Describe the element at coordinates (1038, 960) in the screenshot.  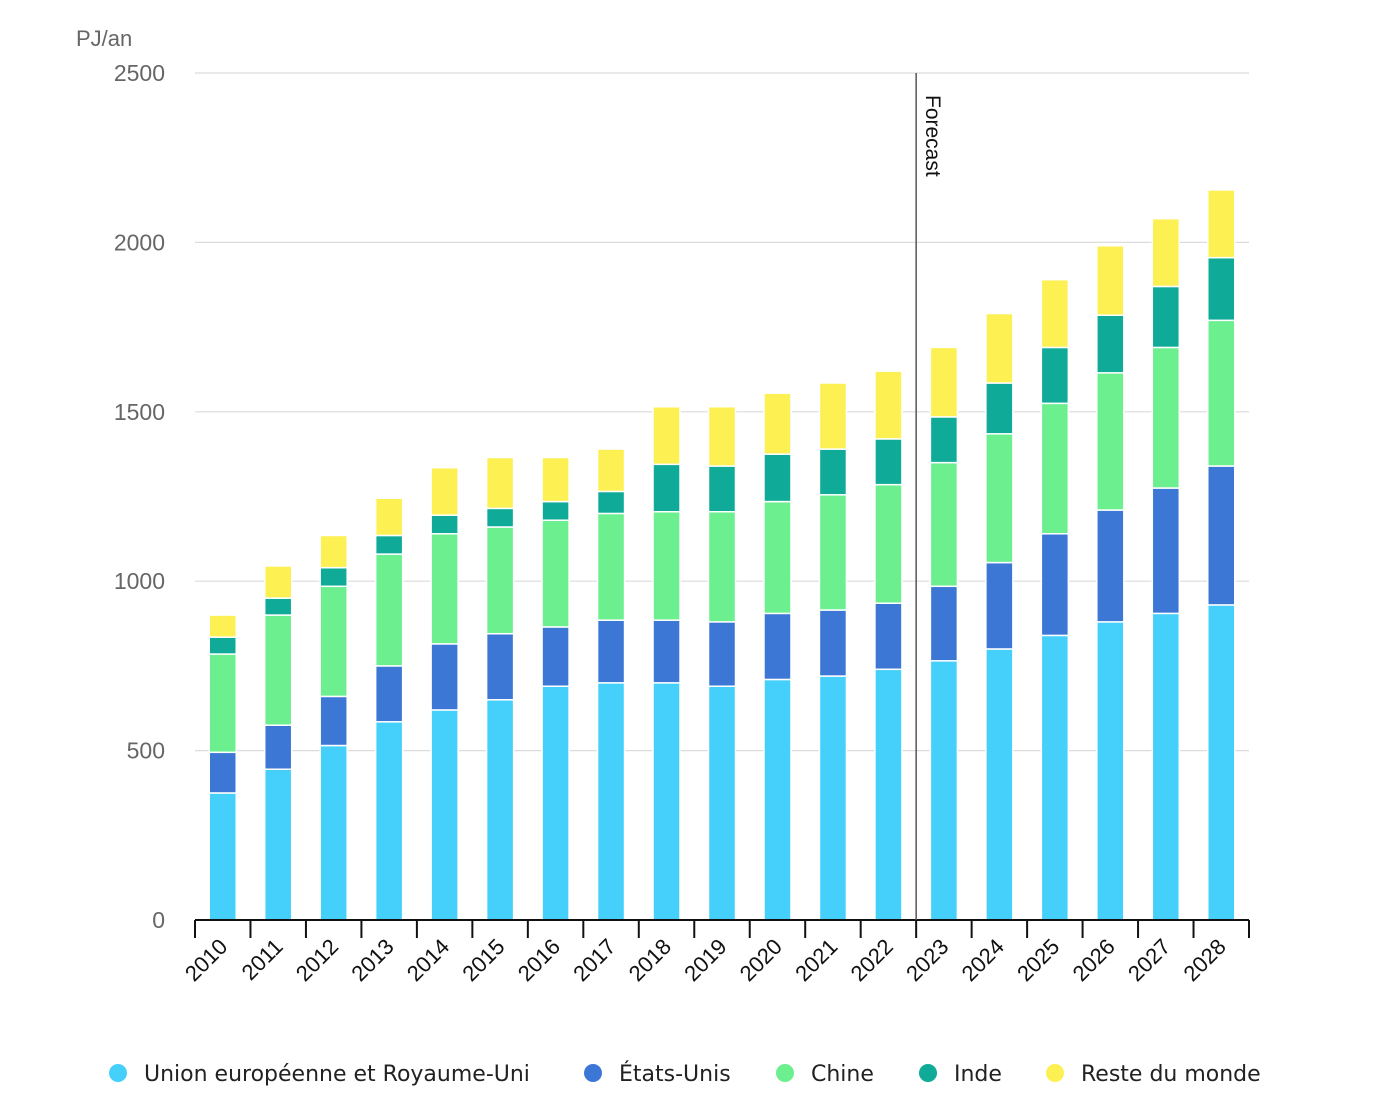
I see `x-tick-label: 2025` at that location.